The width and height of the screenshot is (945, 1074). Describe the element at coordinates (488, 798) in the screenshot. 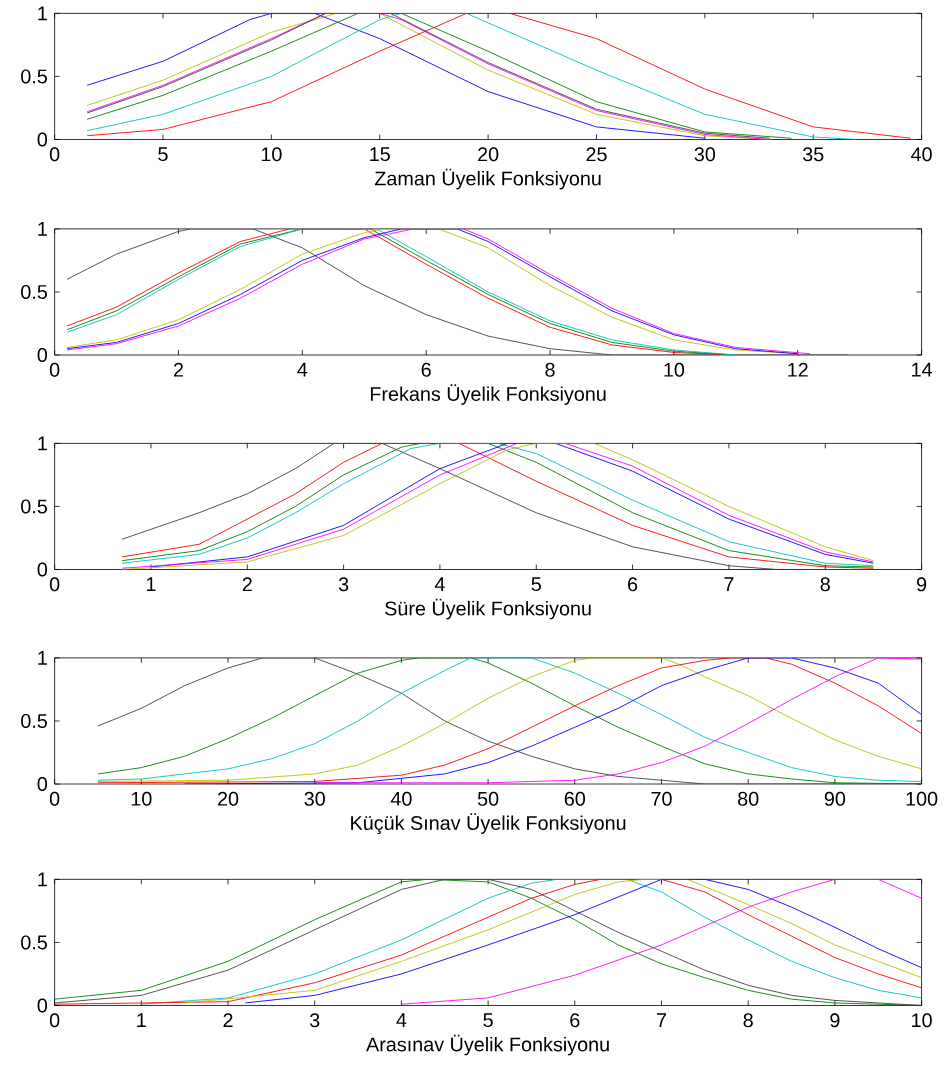

I see `x-tick-label: 50` at that location.